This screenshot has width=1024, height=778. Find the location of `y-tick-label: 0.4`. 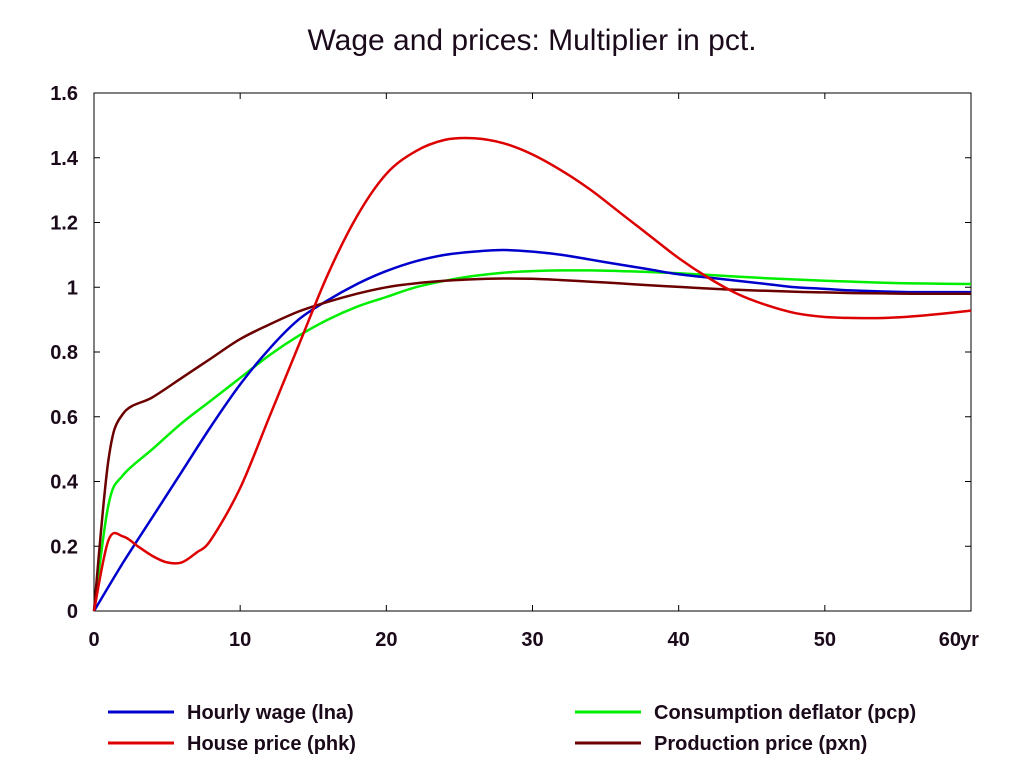

y-tick-label: 0.4 is located at coordinates (64, 483).